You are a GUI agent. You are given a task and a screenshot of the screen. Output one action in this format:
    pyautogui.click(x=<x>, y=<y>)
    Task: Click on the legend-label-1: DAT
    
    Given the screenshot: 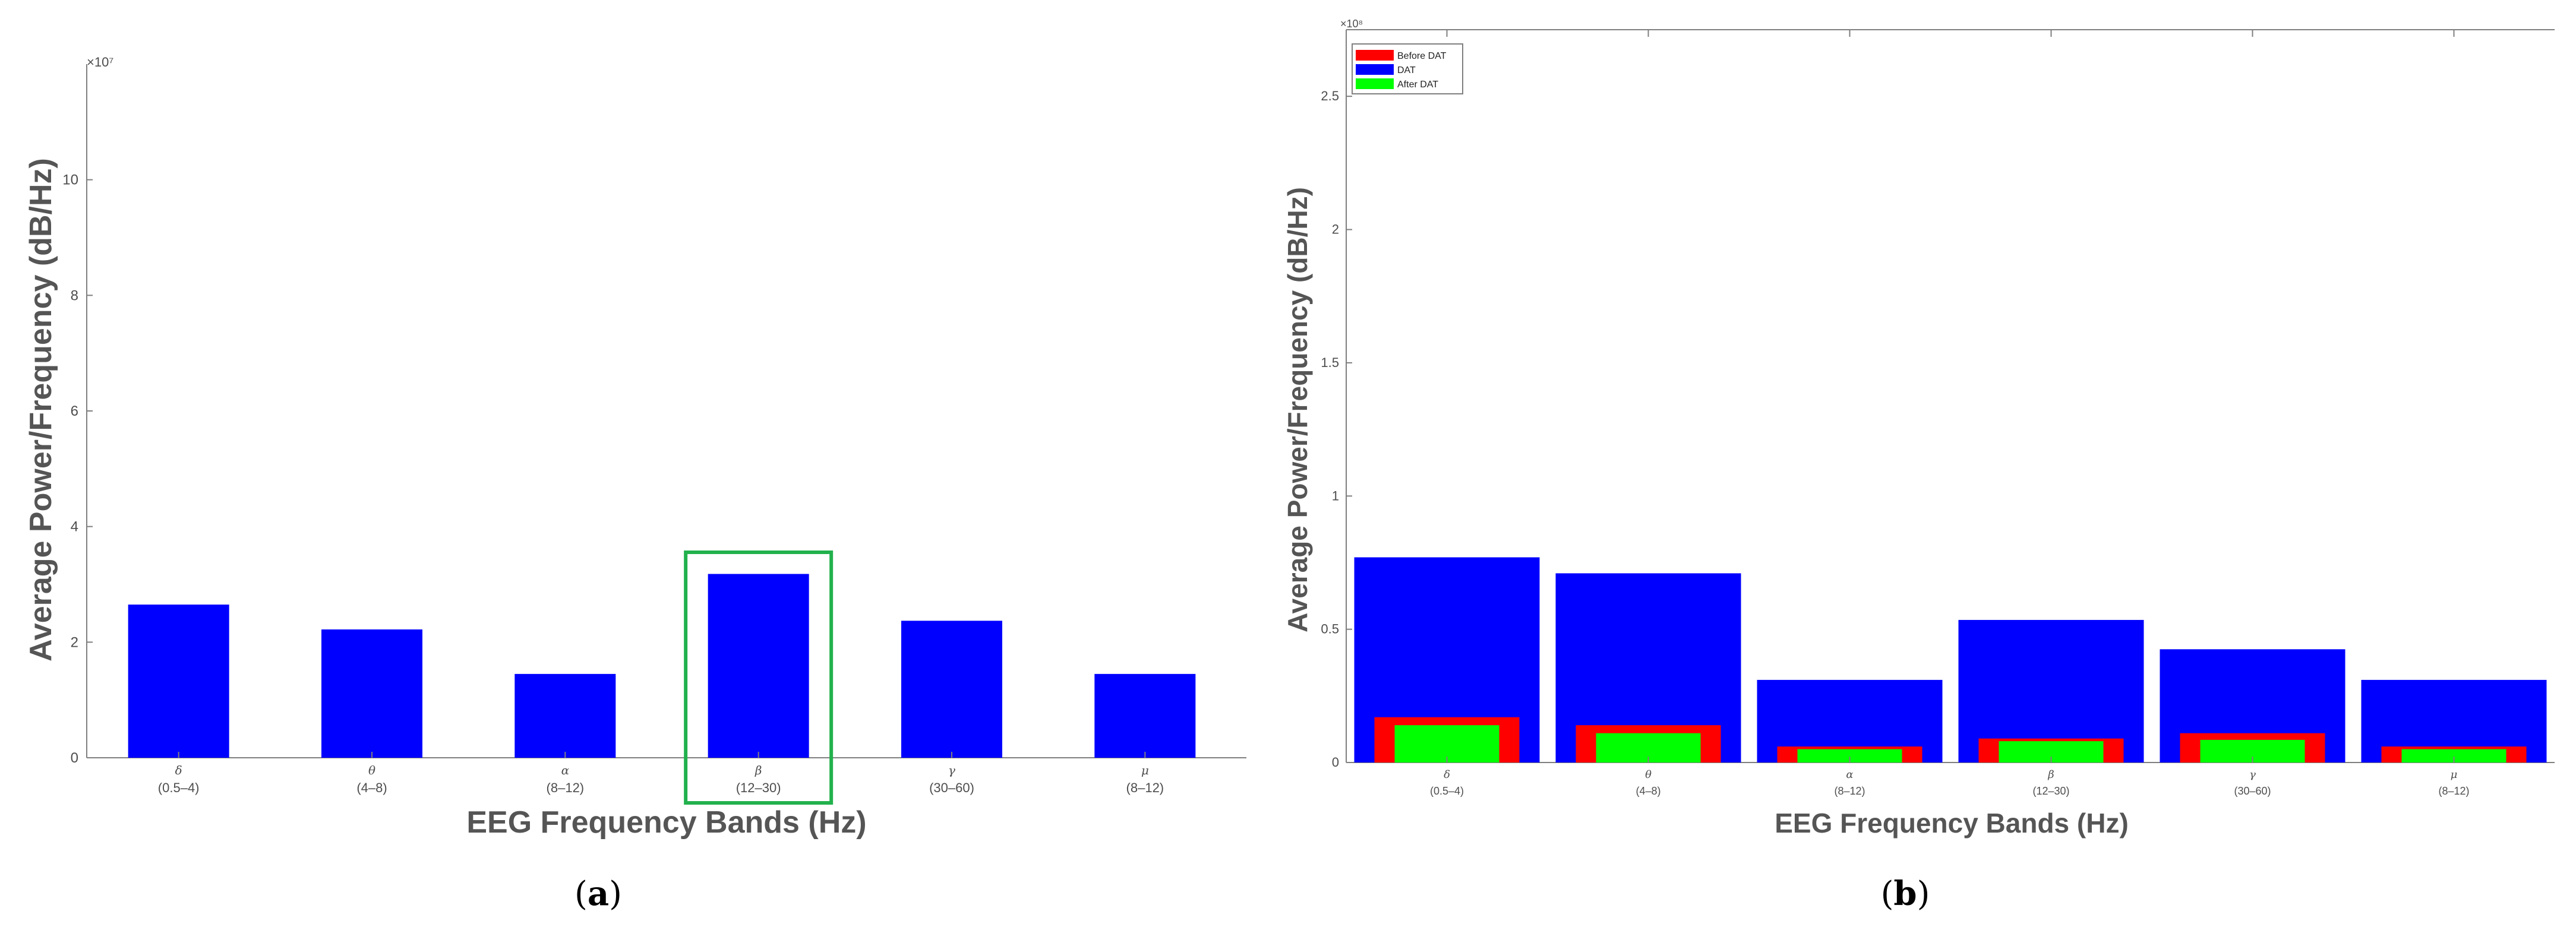 What is the action you would take?
    pyautogui.click(x=1406, y=70)
    